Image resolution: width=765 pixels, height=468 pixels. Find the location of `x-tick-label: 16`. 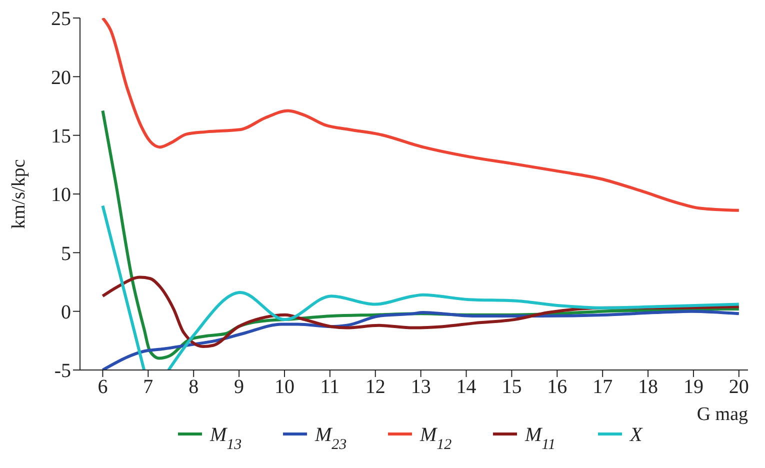

x-tick-label: 16 is located at coordinates (557, 387).